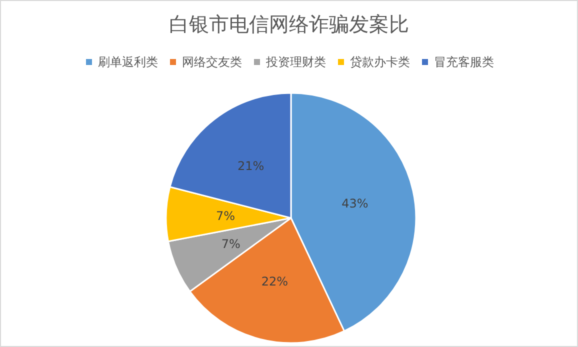  Describe the element at coordinates (464, 62) in the screenshot. I see `legend-label: 冒充客服类` at that location.